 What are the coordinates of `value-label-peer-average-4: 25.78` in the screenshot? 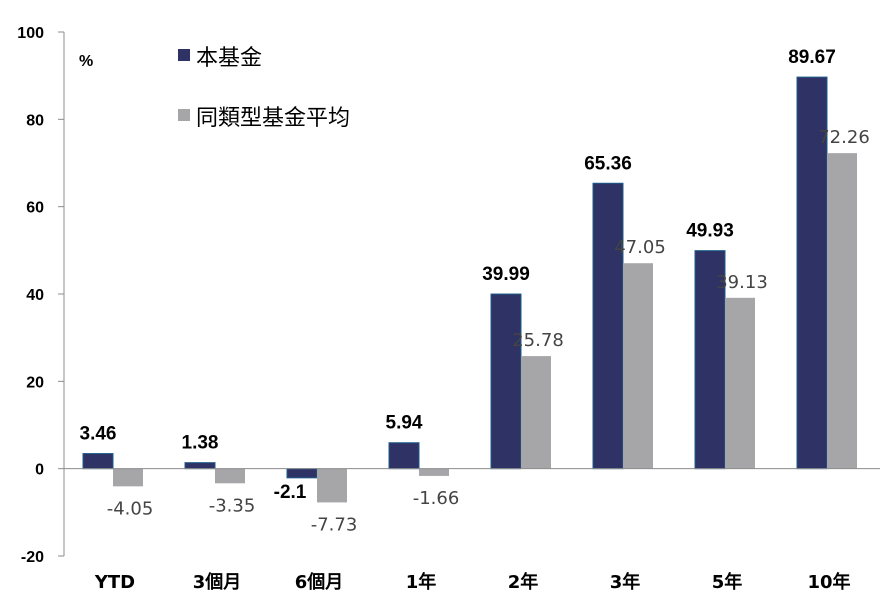 It's located at (538, 340).